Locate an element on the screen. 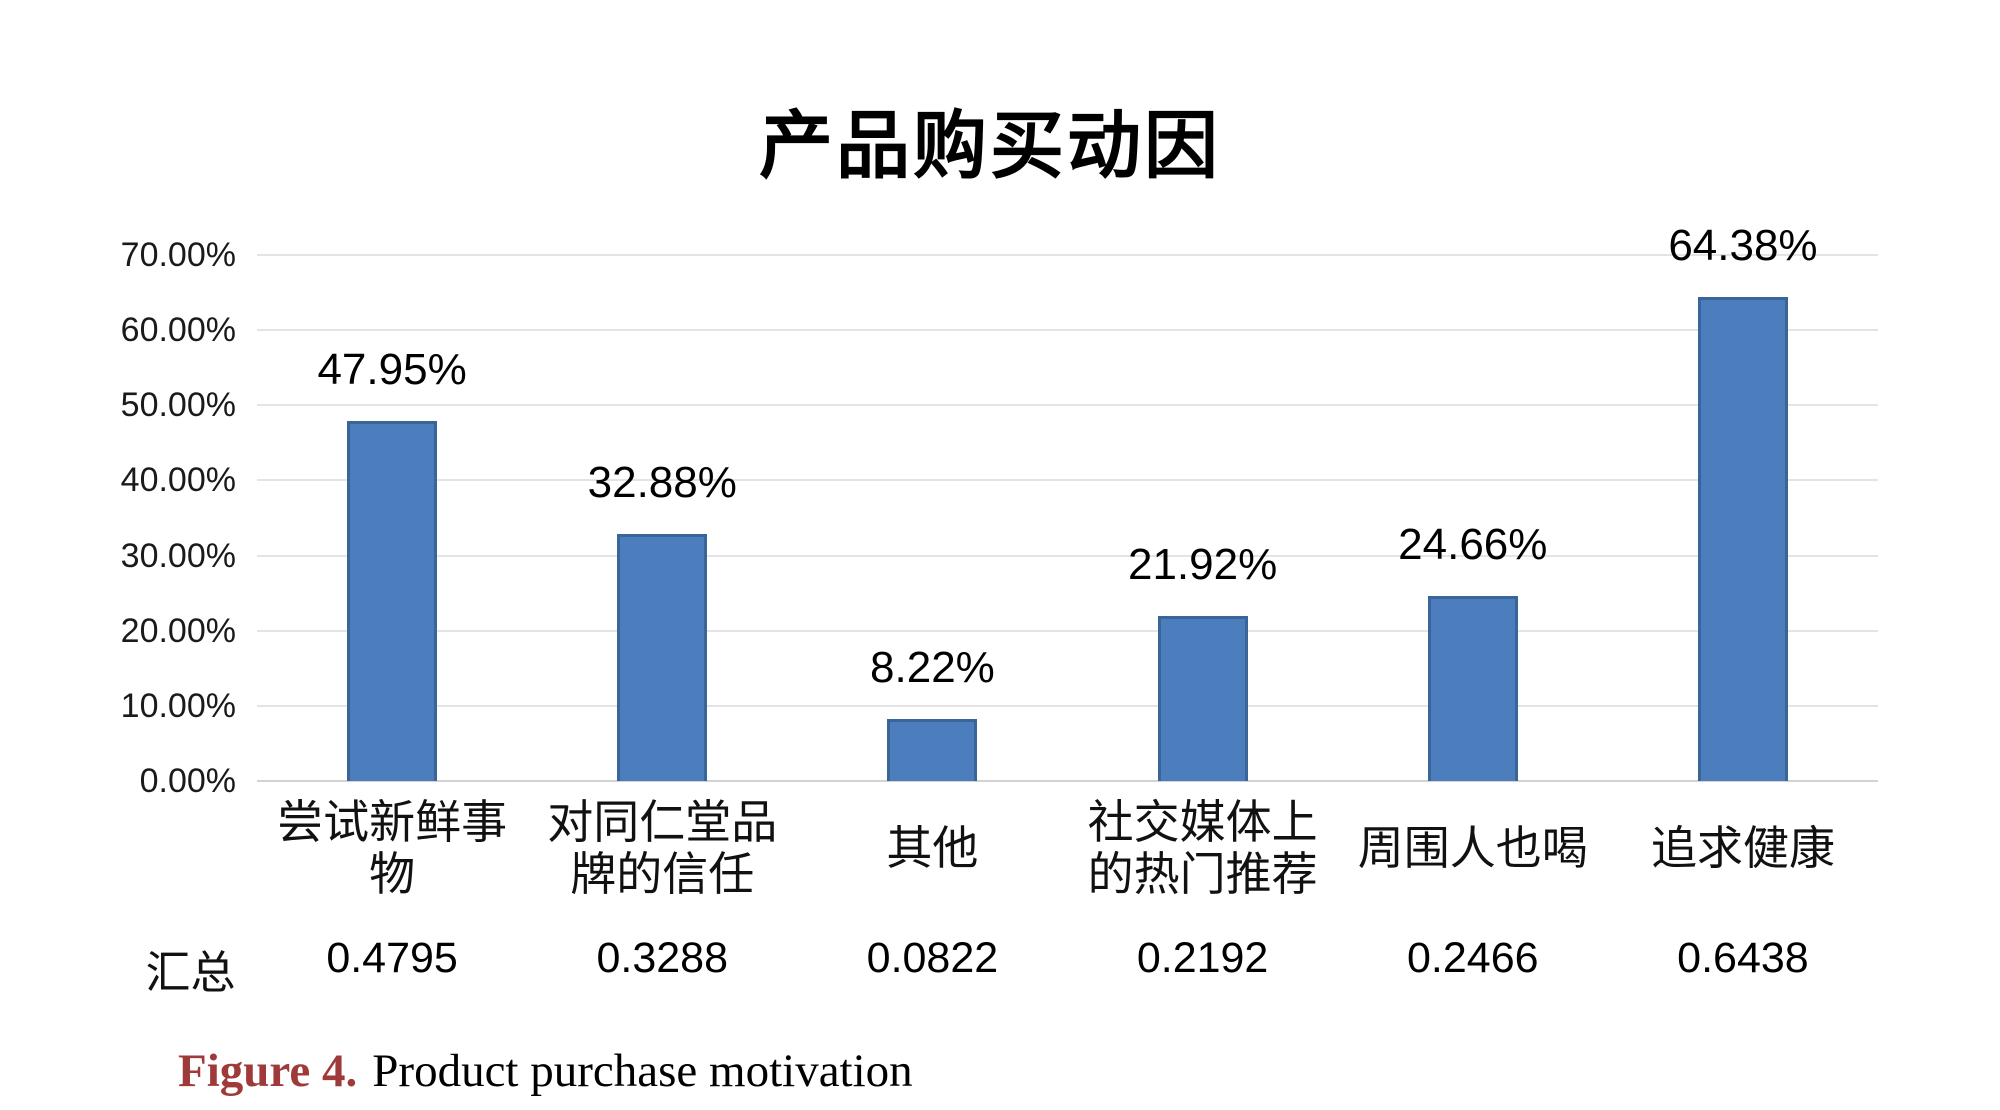 This screenshot has height=1110, width=2000. category-label: 其他 is located at coordinates (932, 849).